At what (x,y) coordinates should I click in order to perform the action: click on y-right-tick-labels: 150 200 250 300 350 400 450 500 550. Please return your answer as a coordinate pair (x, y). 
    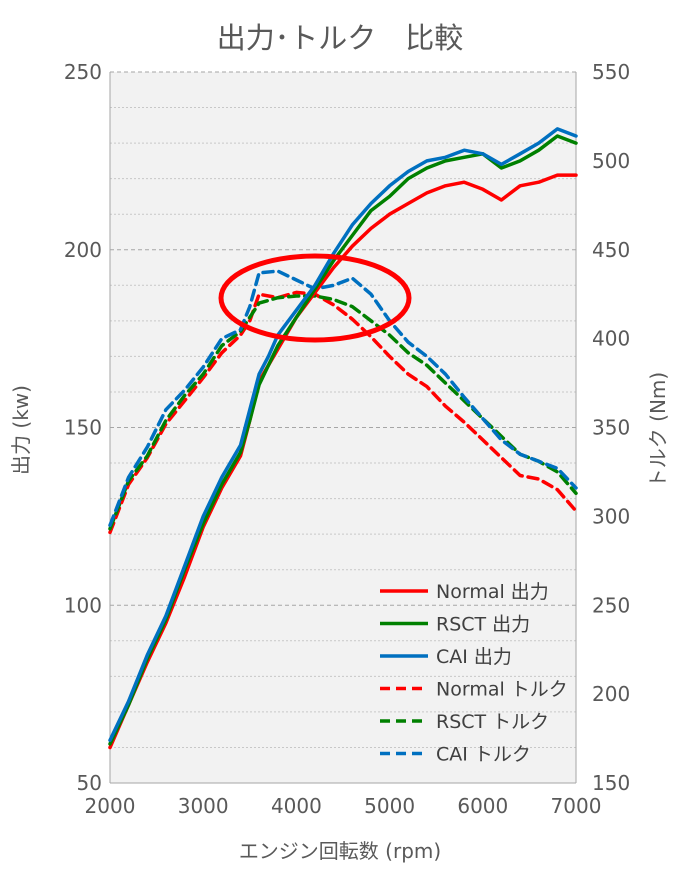
    Looking at the image, I should click on (611, 427).